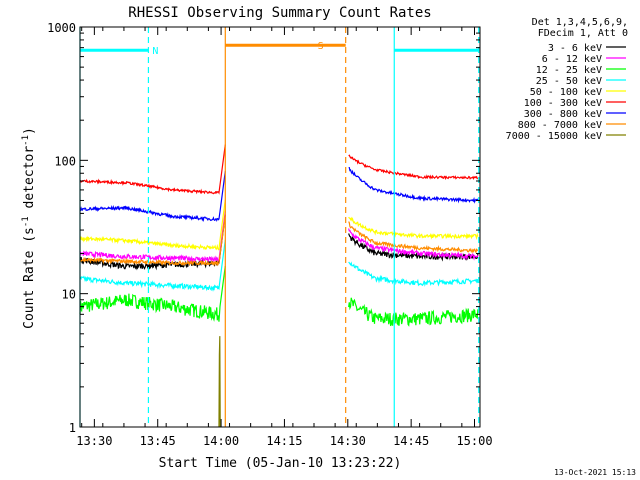 This screenshot has width=640, height=480. Describe the element at coordinates (152, 225) in the screenshot. I see `series-line-4-pre` at that location.